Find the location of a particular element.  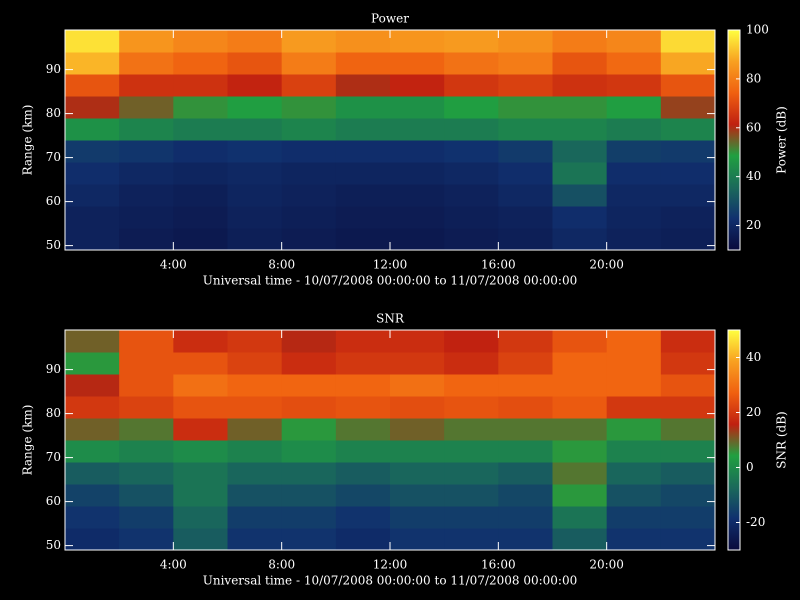

colorbar-tick-label: 20 is located at coordinates (753, 412).